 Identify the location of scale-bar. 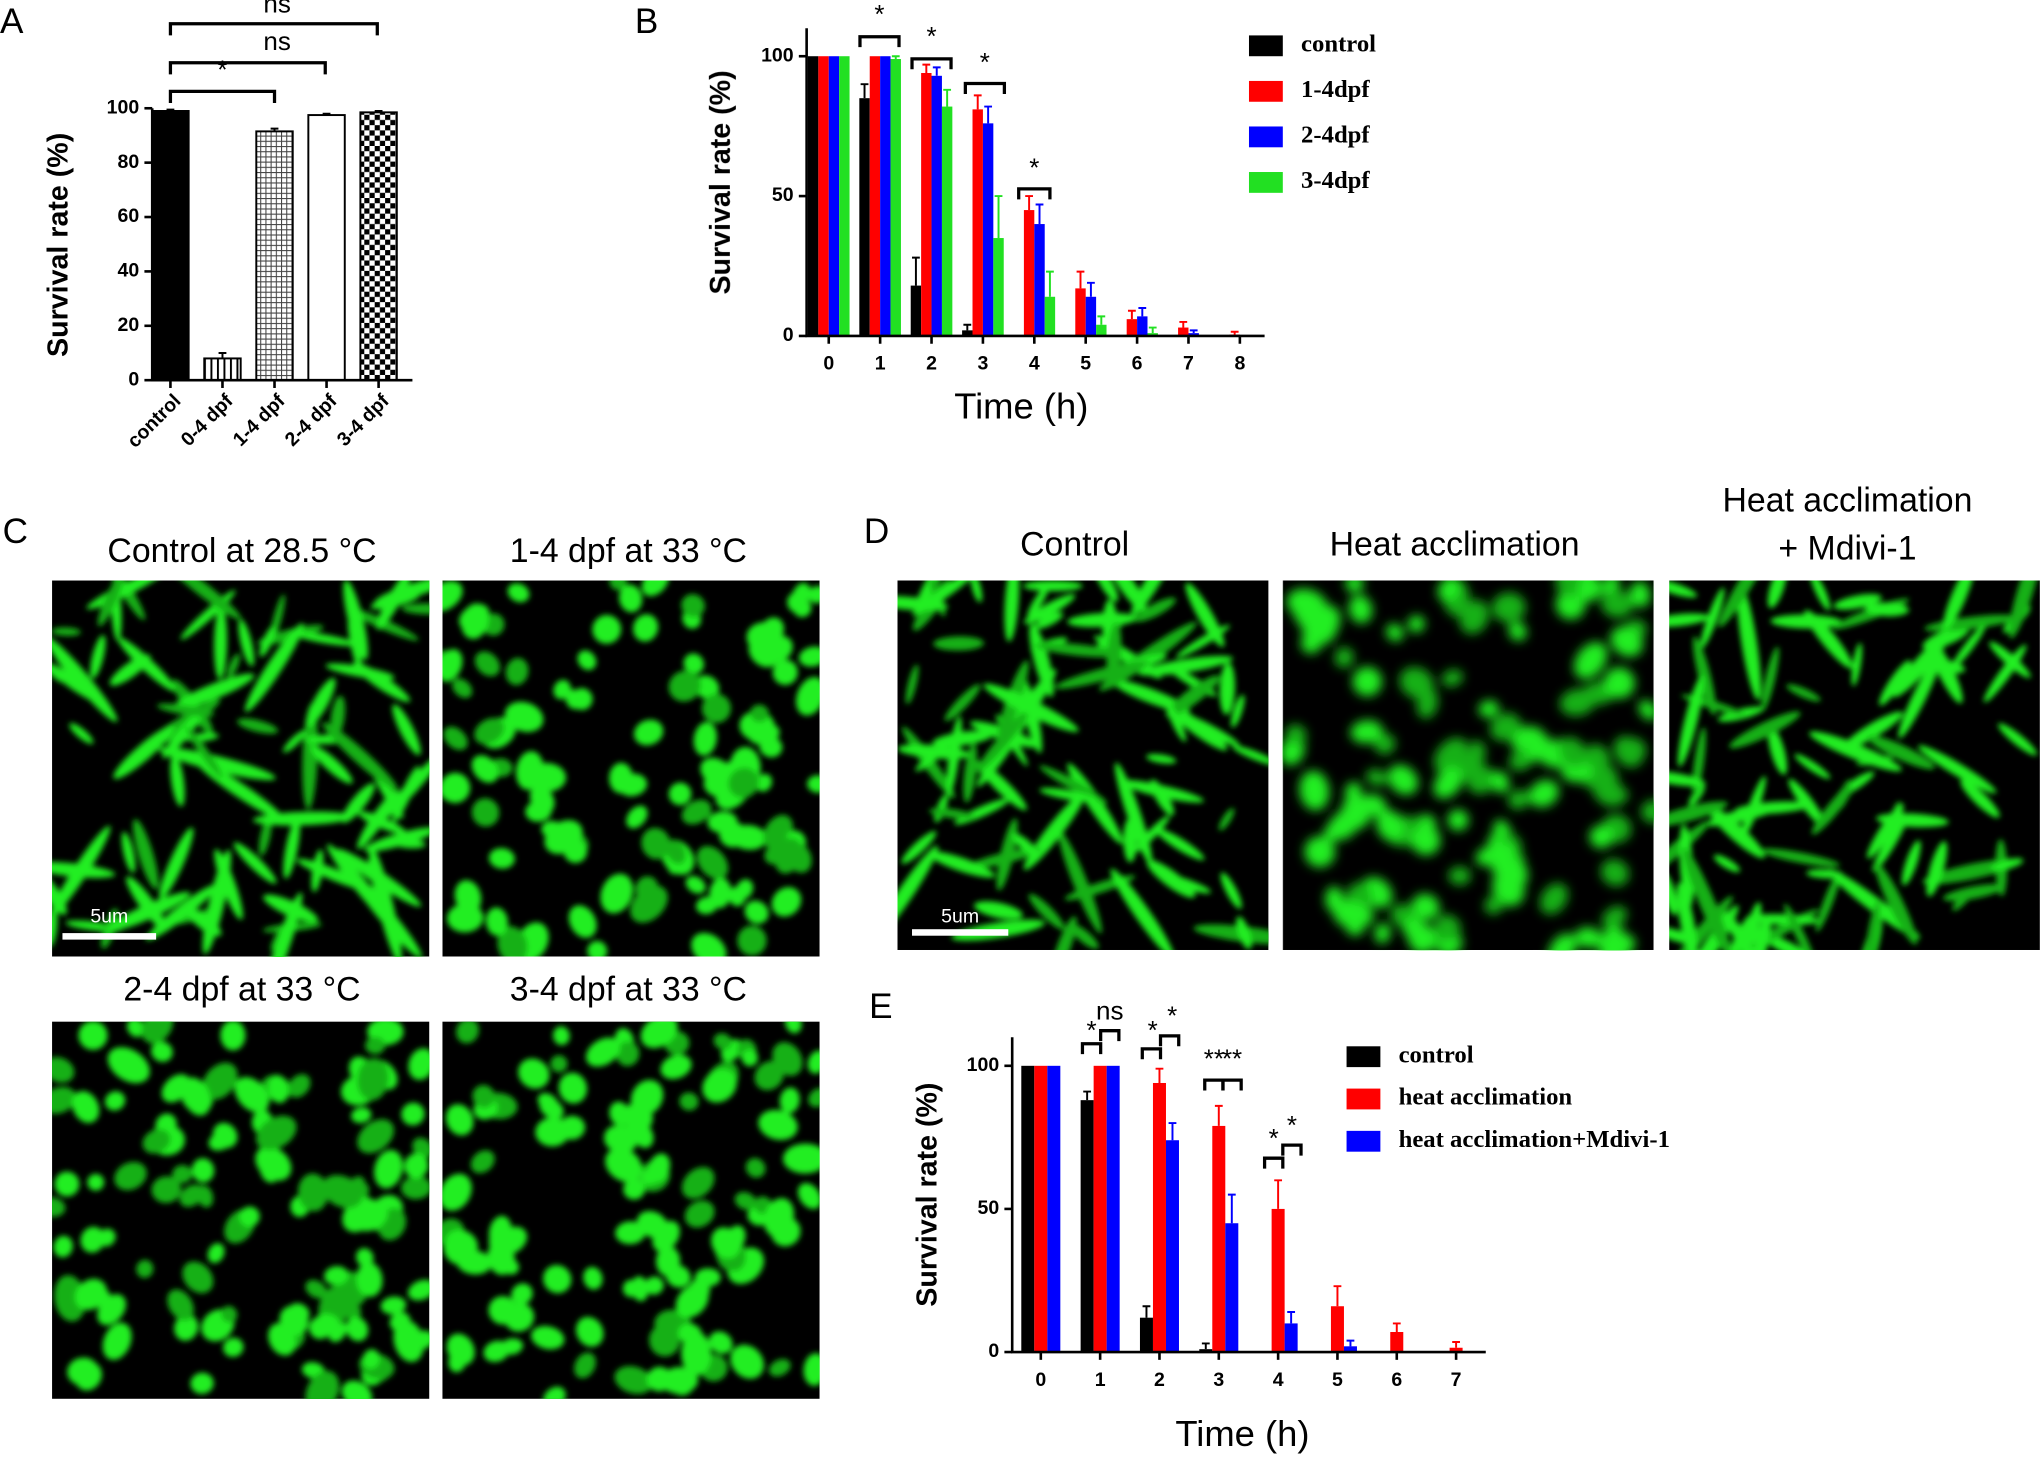
(109, 936).